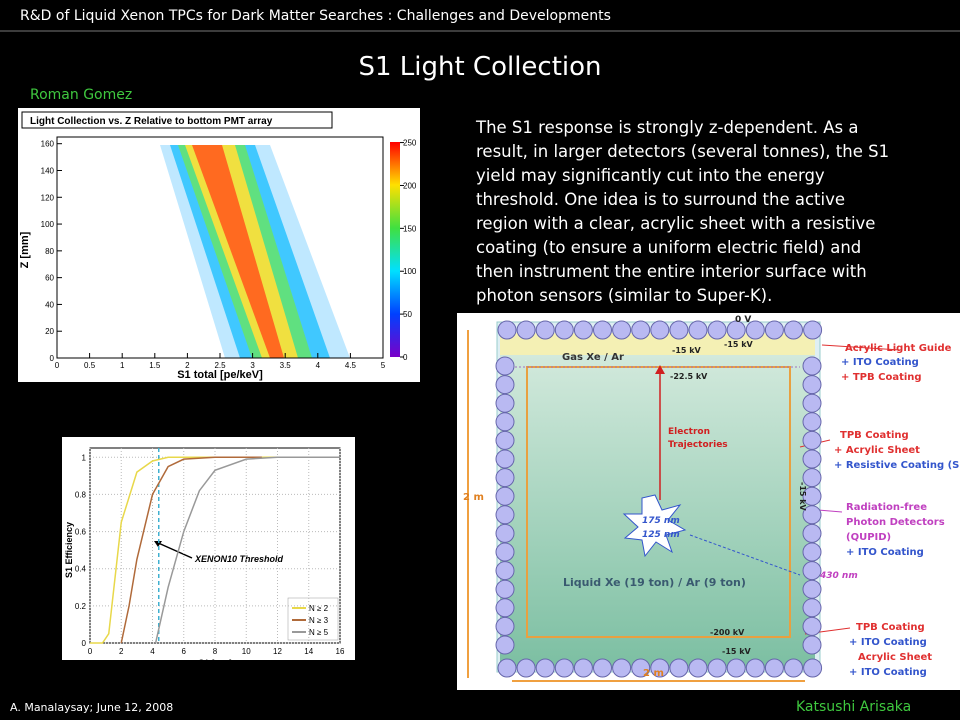  What do you see at coordinates (90, 365) in the screenshot?
I see `x-tick-label: 0.5` at bounding box center [90, 365].